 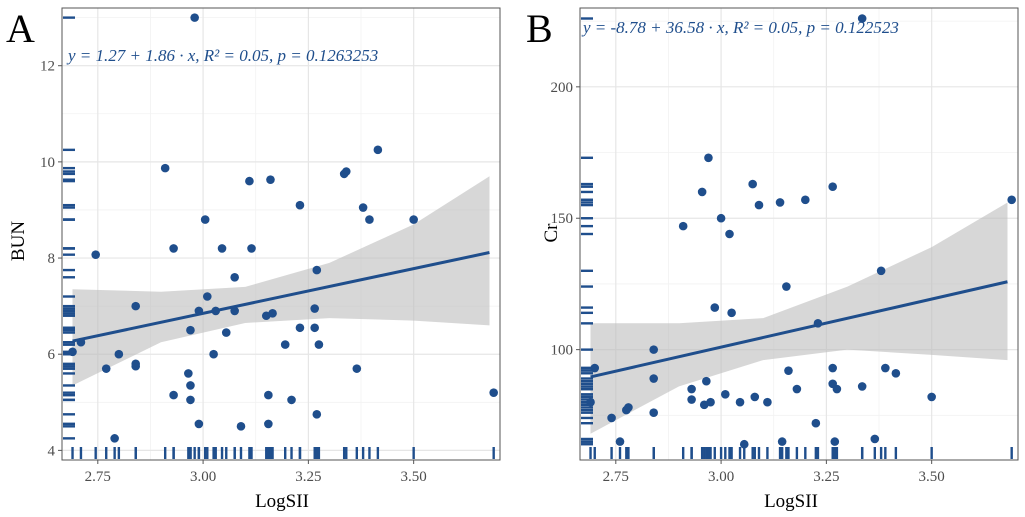 What do you see at coordinates (562, 88) in the screenshot?
I see `y-tick-label: 200` at bounding box center [562, 88].